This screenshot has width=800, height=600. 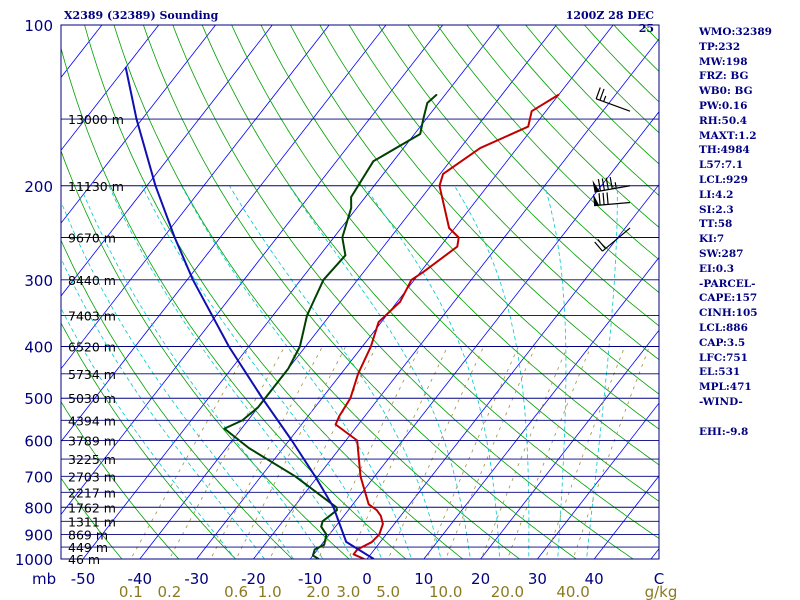 What do you see at coordinates (92, 492) in the screenshot?
I see `height-label: 2217 m` at bounding box center [92, 492].